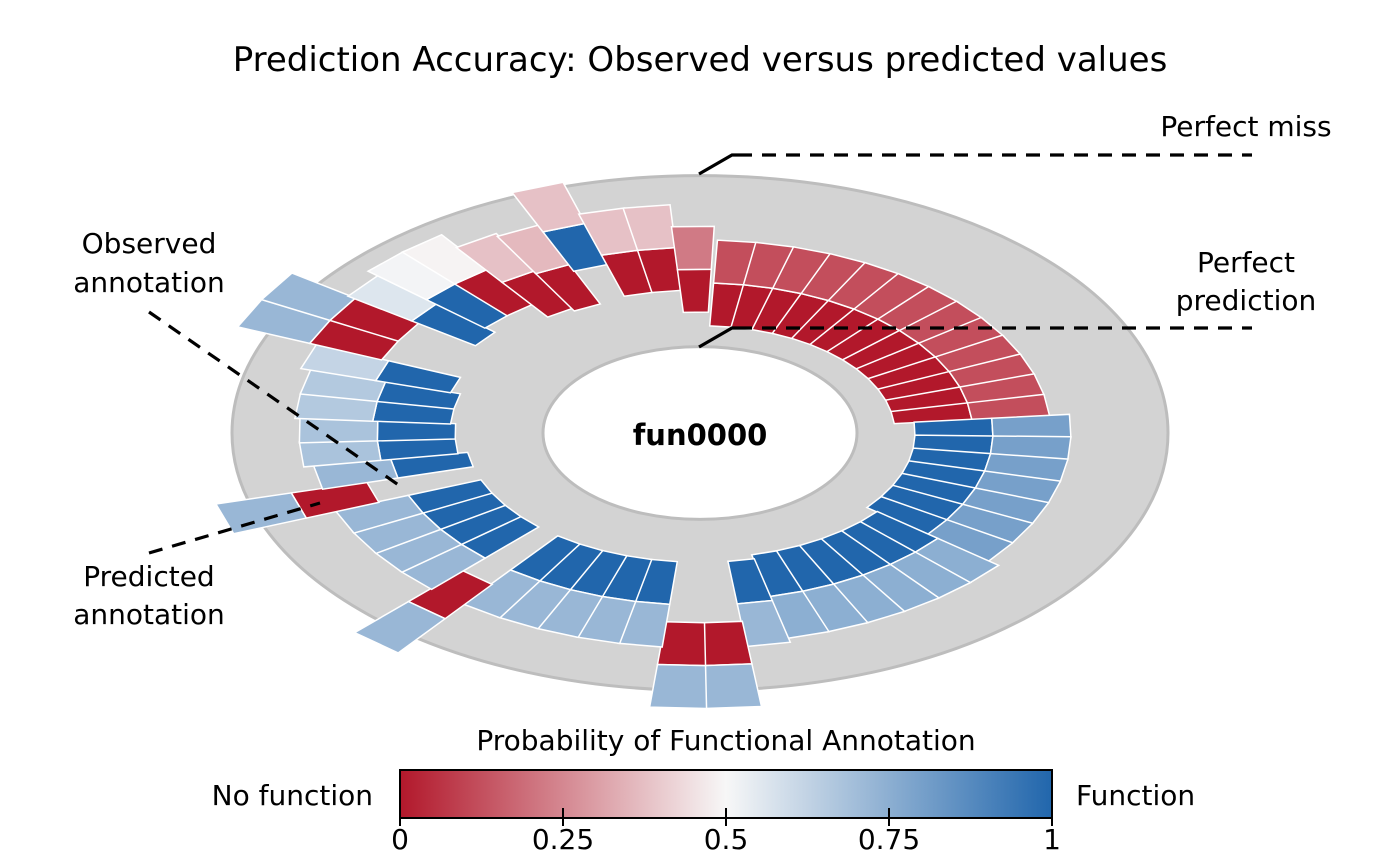 This screenshot has height=866, width=1400. What do you see at coordinates (149, 282) in the screenshot?
I see `observed-label-line2: annotation` at bounding box center [149, 282].